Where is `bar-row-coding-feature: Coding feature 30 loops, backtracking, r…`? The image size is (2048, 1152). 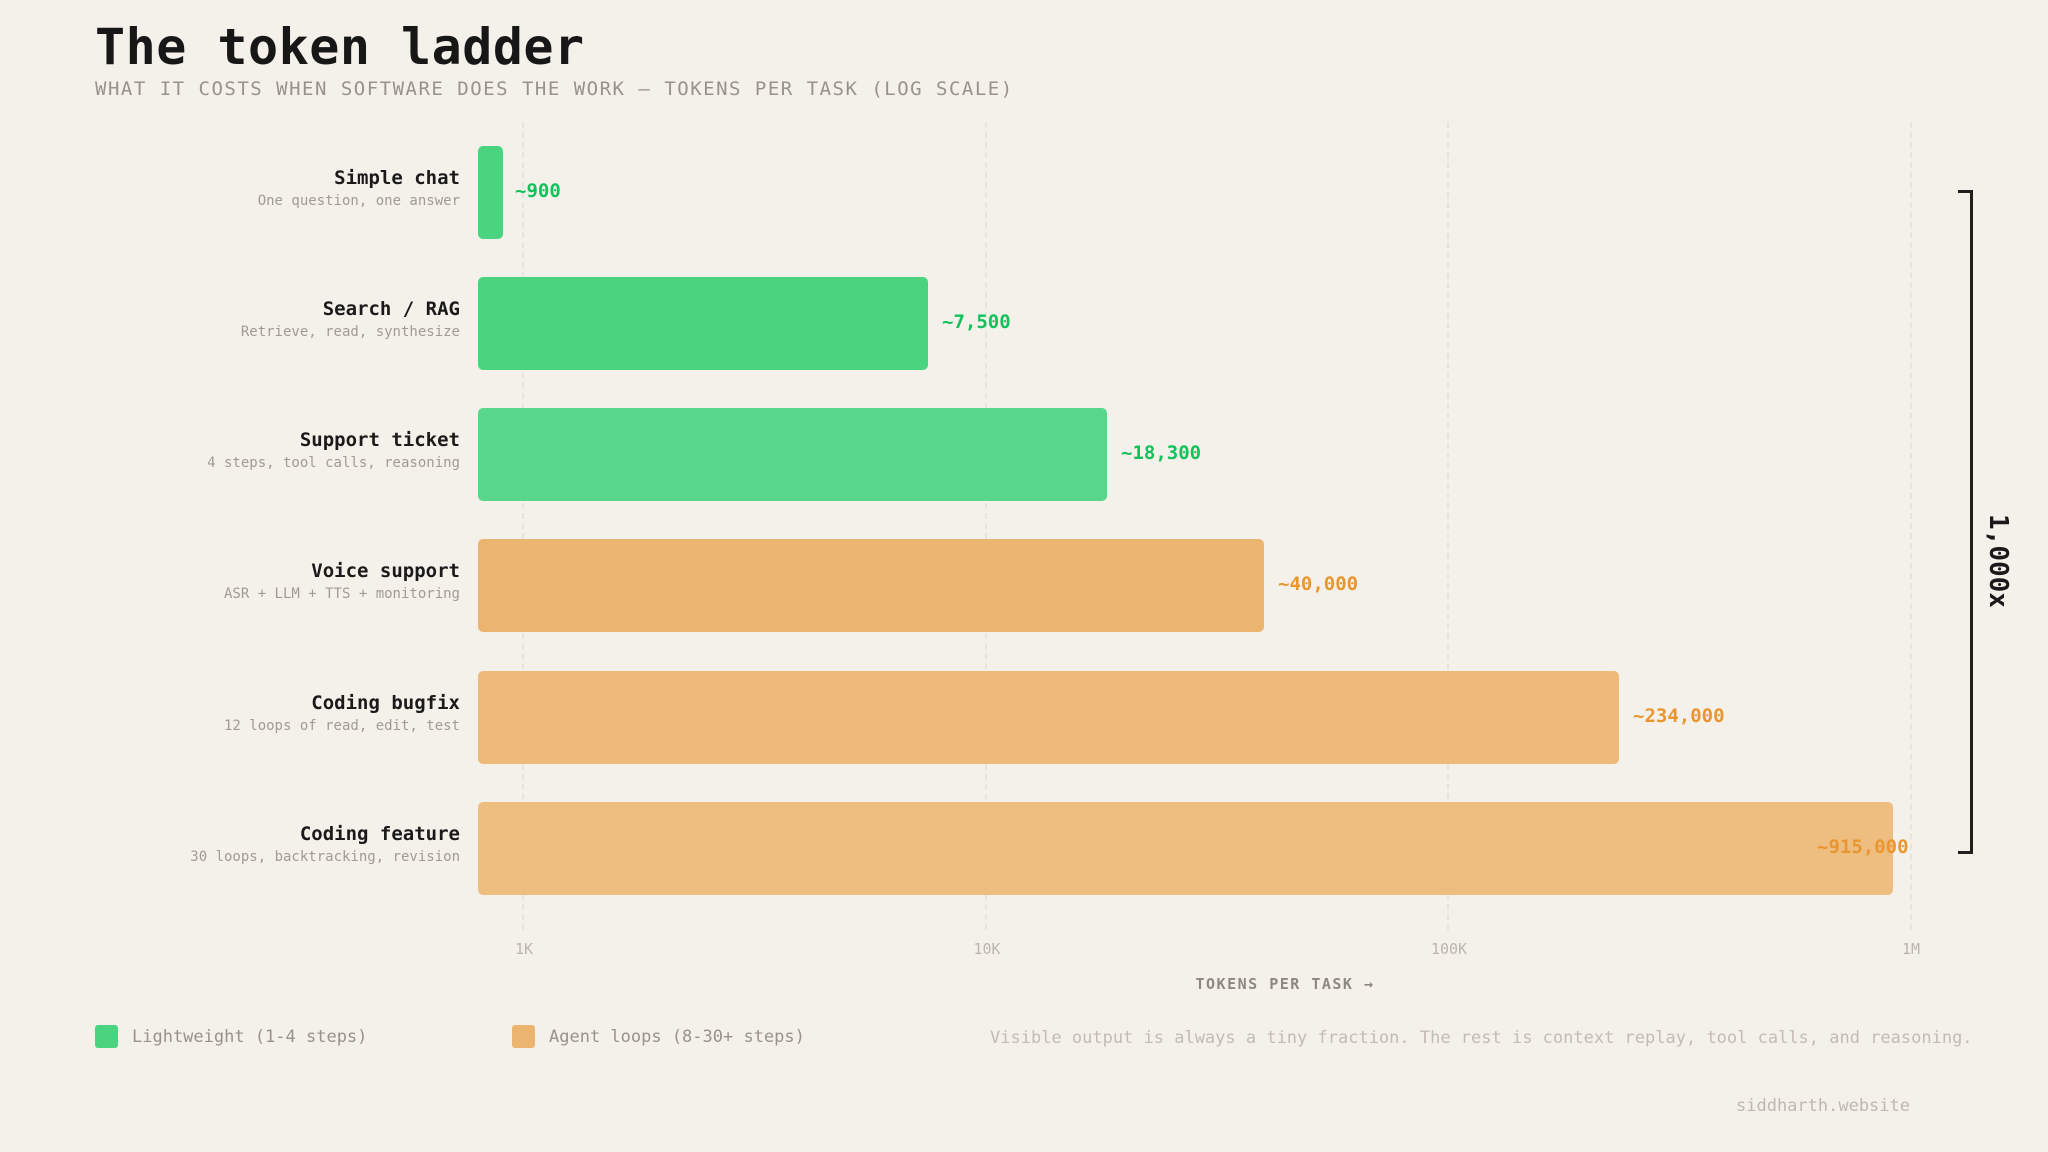 bar-row-coding-feature: Coding feature 30 loops, backtracking, r… is located at coordinates (1024, 848).